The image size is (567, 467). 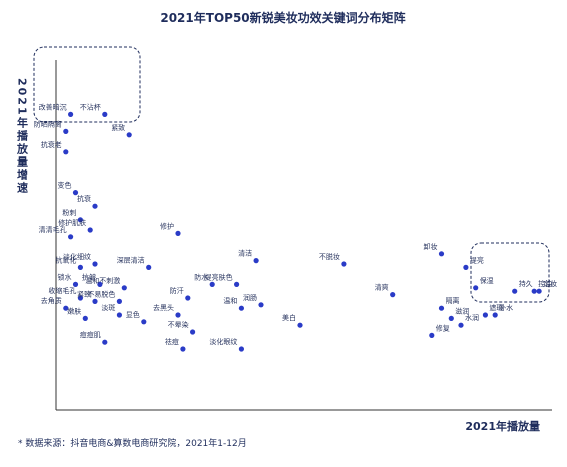 I want to click on data-label-29: 提亮肤色, so click(x=219, y=276).